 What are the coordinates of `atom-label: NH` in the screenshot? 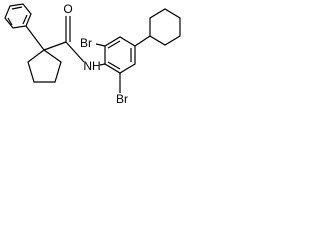 It's located at (91, 66).